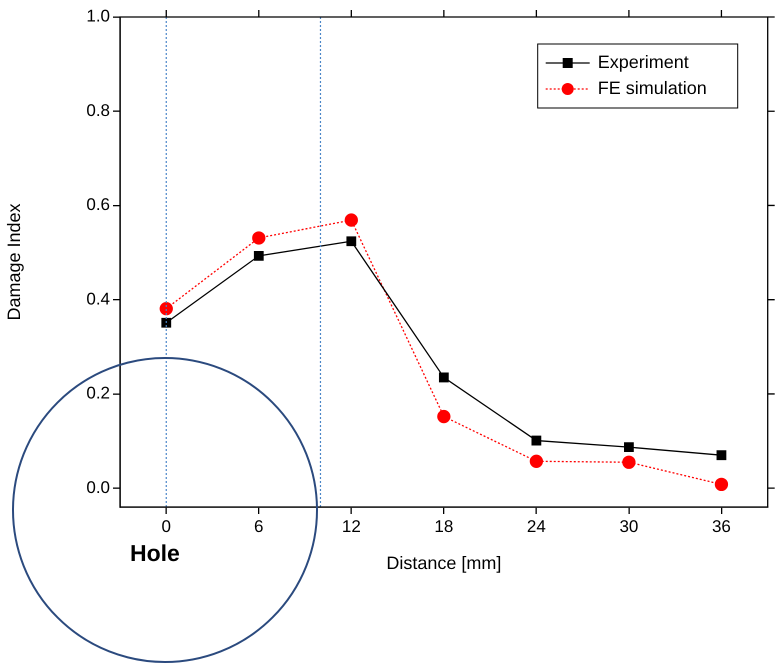 This screenshot has height=669, width=775. I want to click on x-tick-label: 12, so click(351, 526).